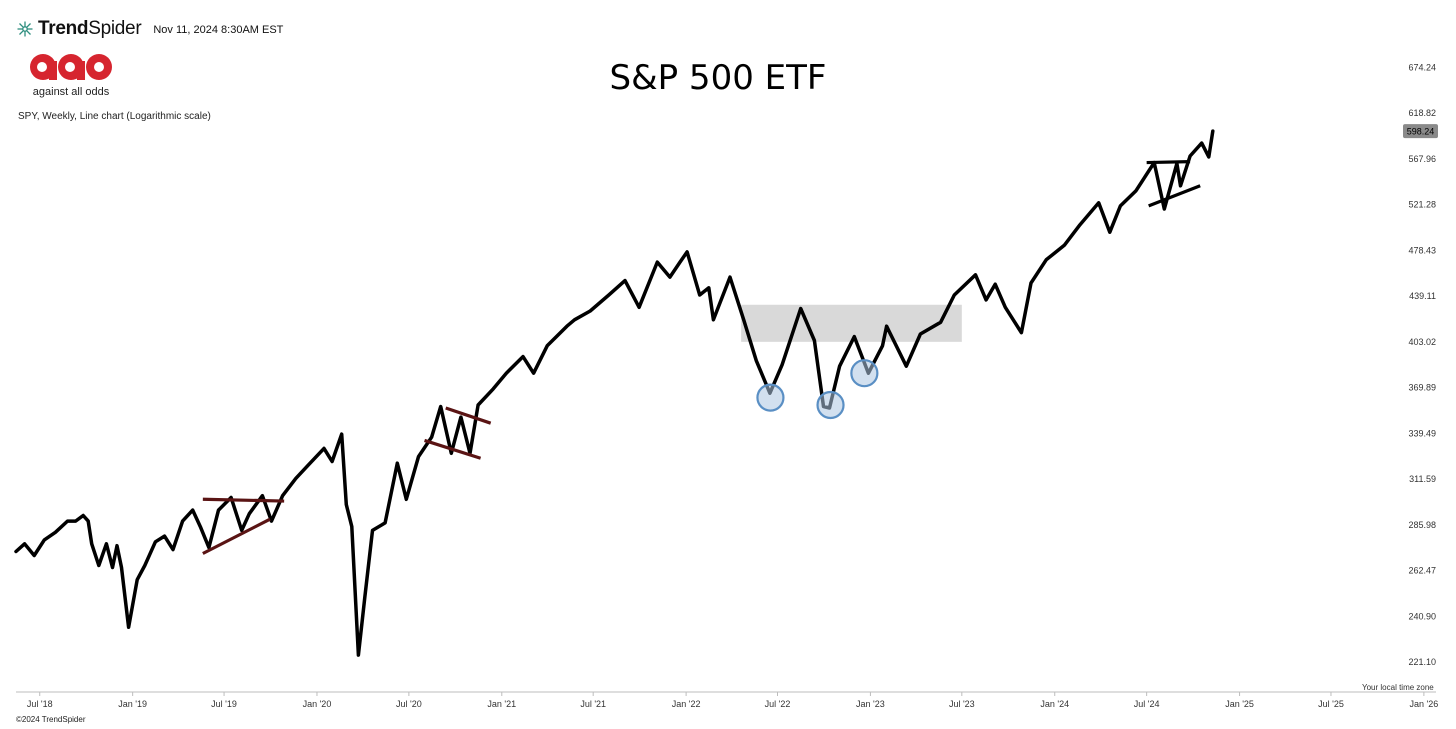 The height and width of the screenshot is (729, 1456). I want to click on y-tick-label: 403.02, so click(1422, 342).